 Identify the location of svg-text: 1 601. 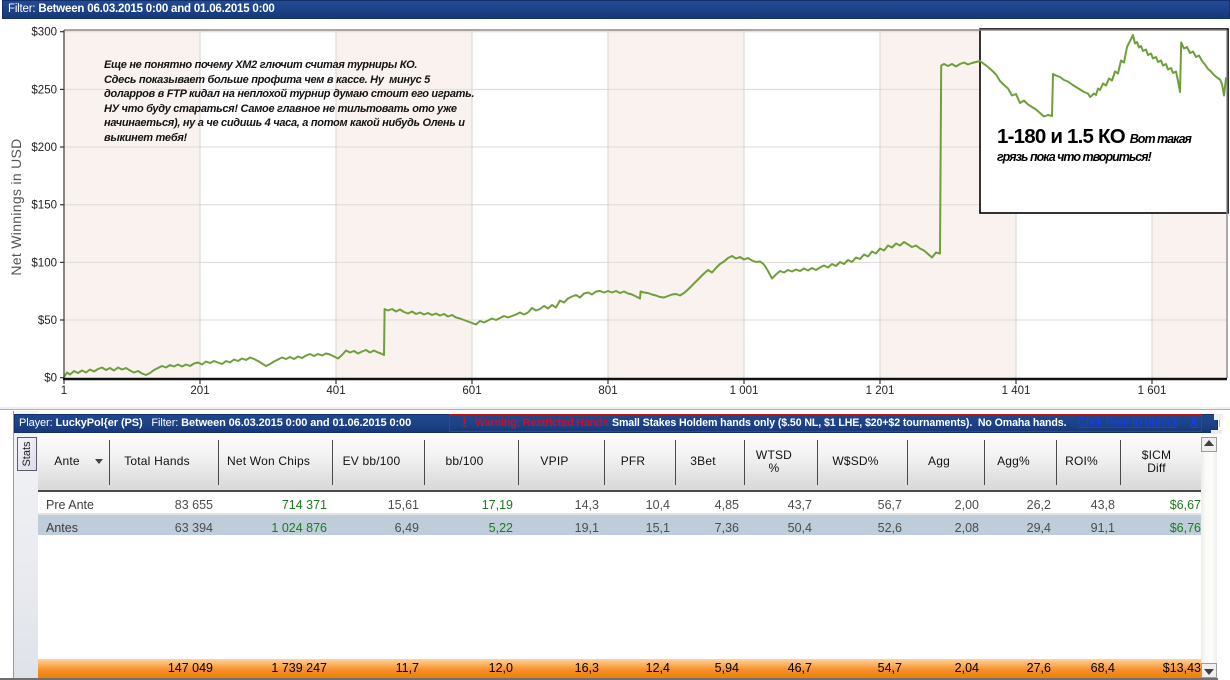
(1152, 391).